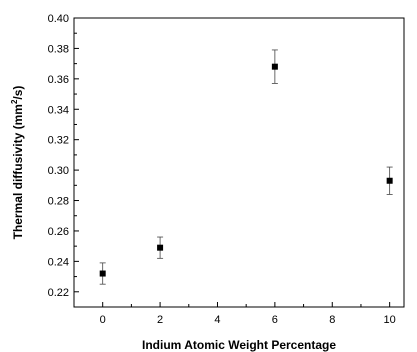  Describe the element at coordinates (58, 19) in the screenshot. I see `y-tick-label: 0.40` at that location.